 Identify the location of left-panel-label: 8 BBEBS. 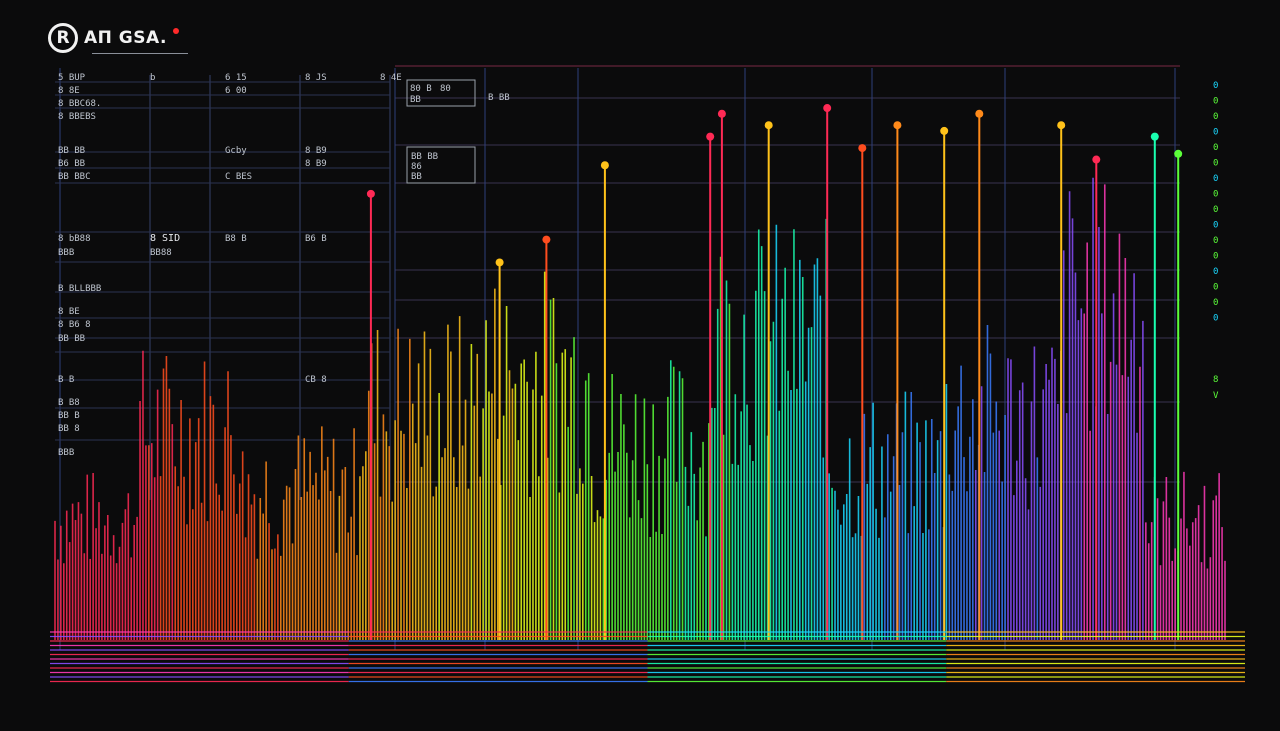
(77, 117).